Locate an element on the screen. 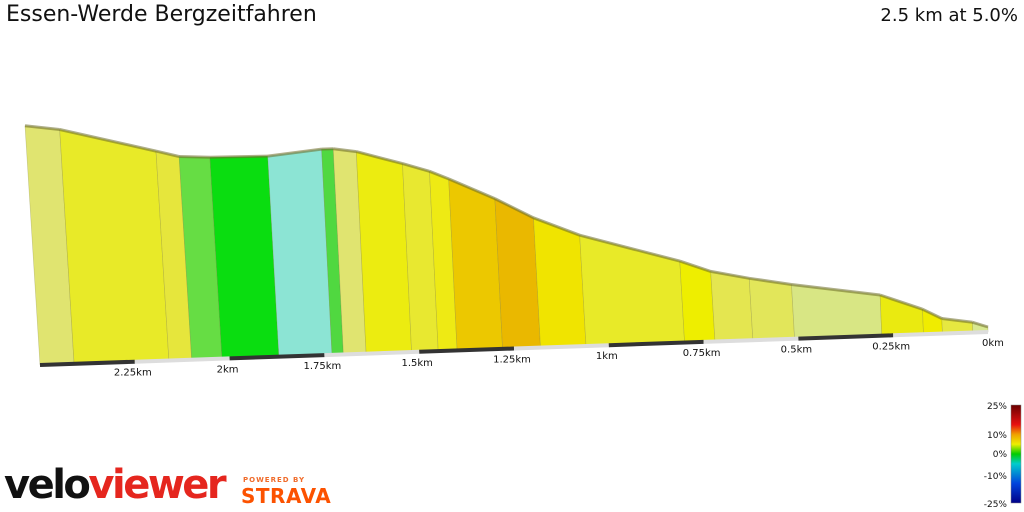 This screenshot has width=1024, height=512. tick-label: 2km is located at coordinates (228, 369).